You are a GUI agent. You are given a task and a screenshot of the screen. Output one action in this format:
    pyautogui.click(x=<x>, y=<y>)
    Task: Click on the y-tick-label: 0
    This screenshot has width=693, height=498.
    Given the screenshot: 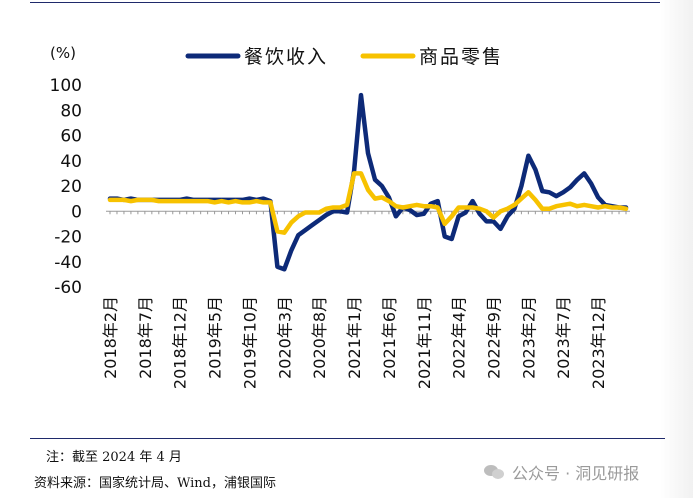 What is the action you would take?
    pyautogui.click(x=76, y=212)
    